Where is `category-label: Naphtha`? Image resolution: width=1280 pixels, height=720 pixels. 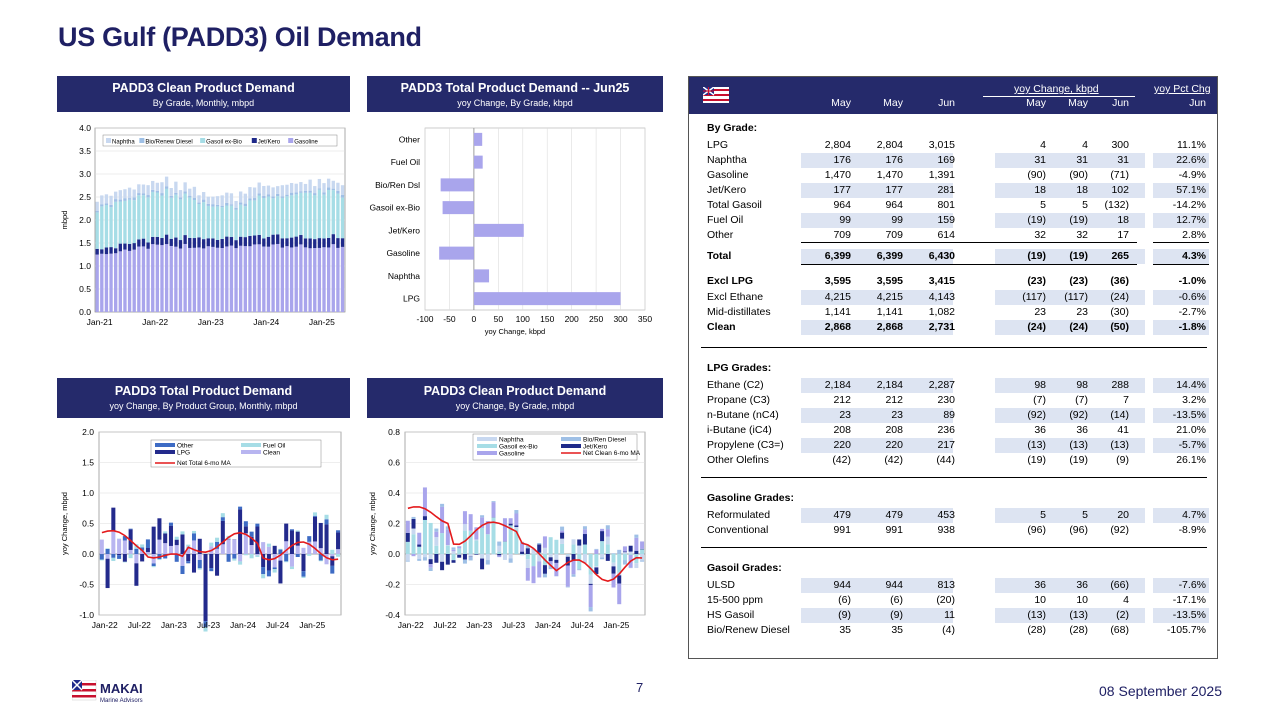
category-label: Naphtha is located at coordinates (404, 276).